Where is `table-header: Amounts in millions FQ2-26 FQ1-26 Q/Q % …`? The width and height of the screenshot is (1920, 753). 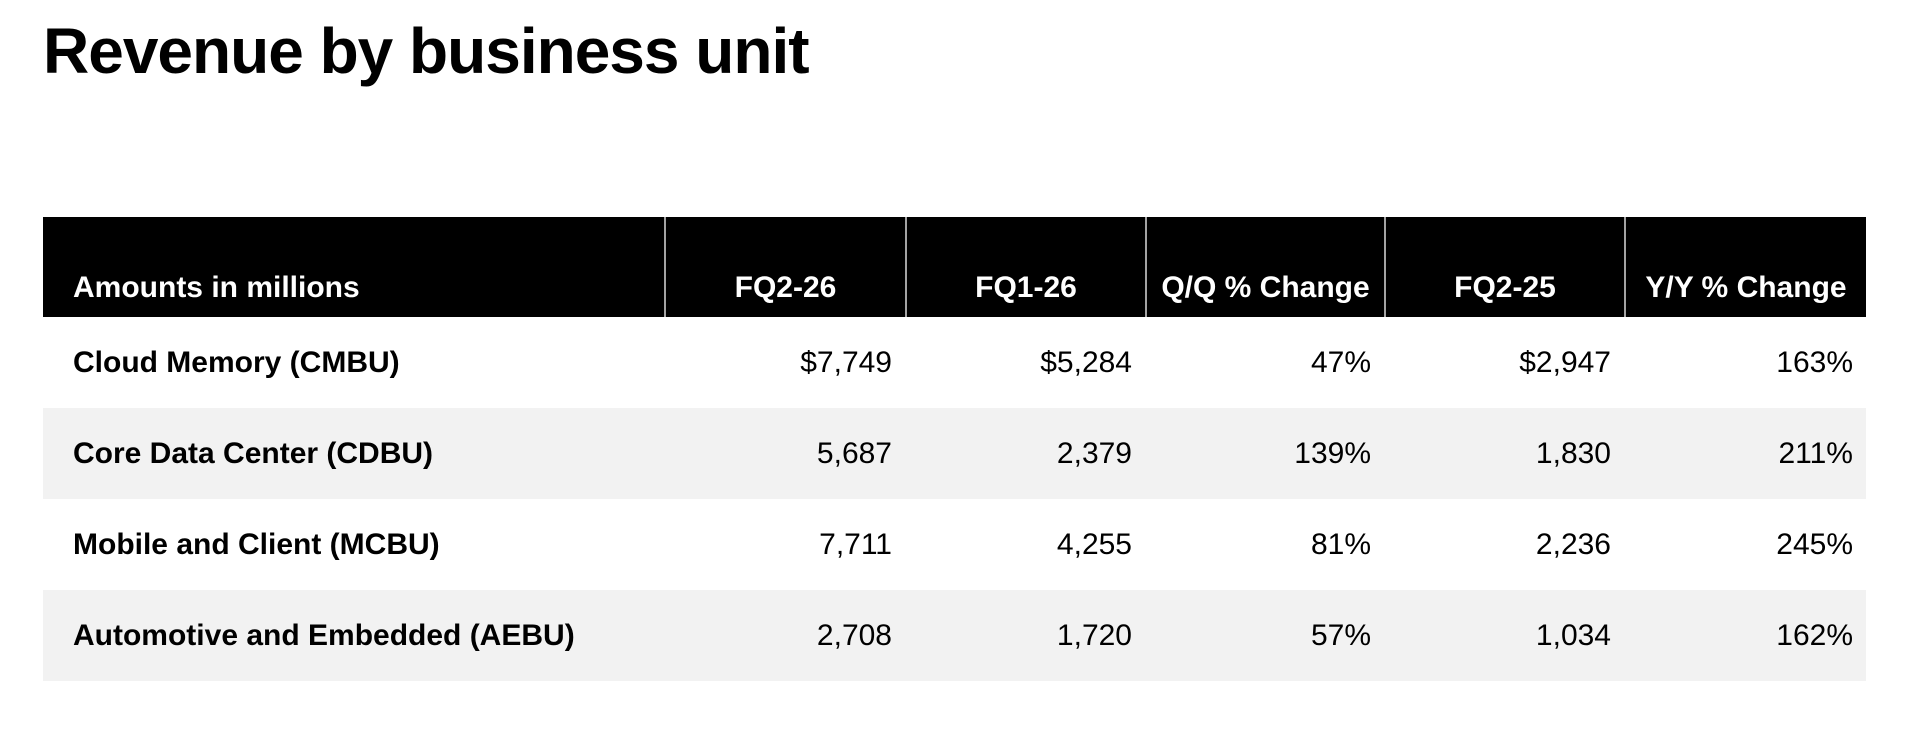
table-header: Amounts in millions FQ2-26 FQ1-26 Q/Q % … is located at coordinates (954, 267).